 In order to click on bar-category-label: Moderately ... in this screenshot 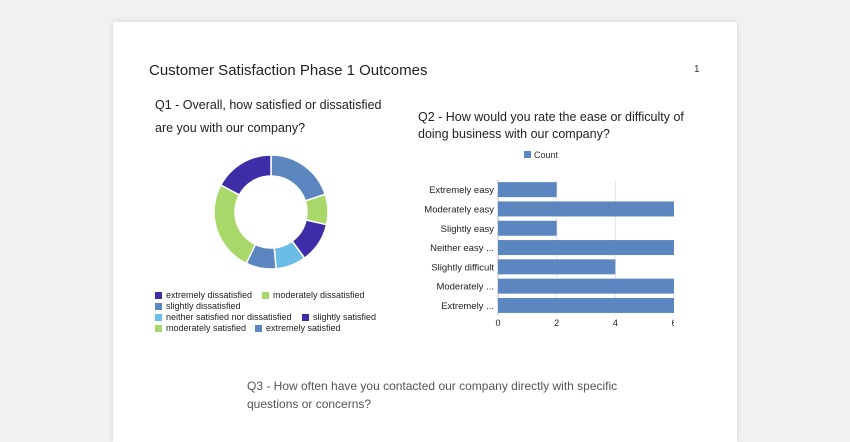, I will do `click(465, 287)`.